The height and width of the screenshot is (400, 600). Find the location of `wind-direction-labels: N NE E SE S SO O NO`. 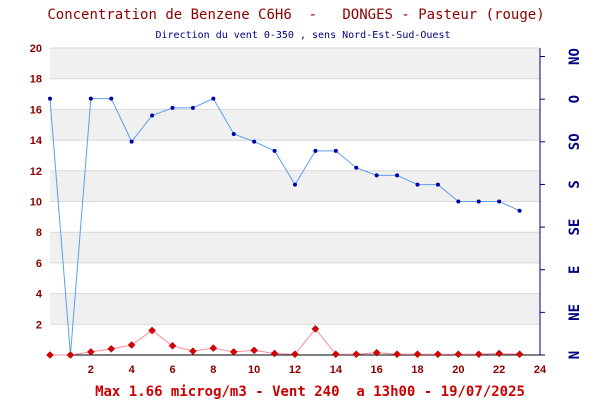

wind-direction-labels: N NE E SE S SO O NO is located at coordinates (575, 203).